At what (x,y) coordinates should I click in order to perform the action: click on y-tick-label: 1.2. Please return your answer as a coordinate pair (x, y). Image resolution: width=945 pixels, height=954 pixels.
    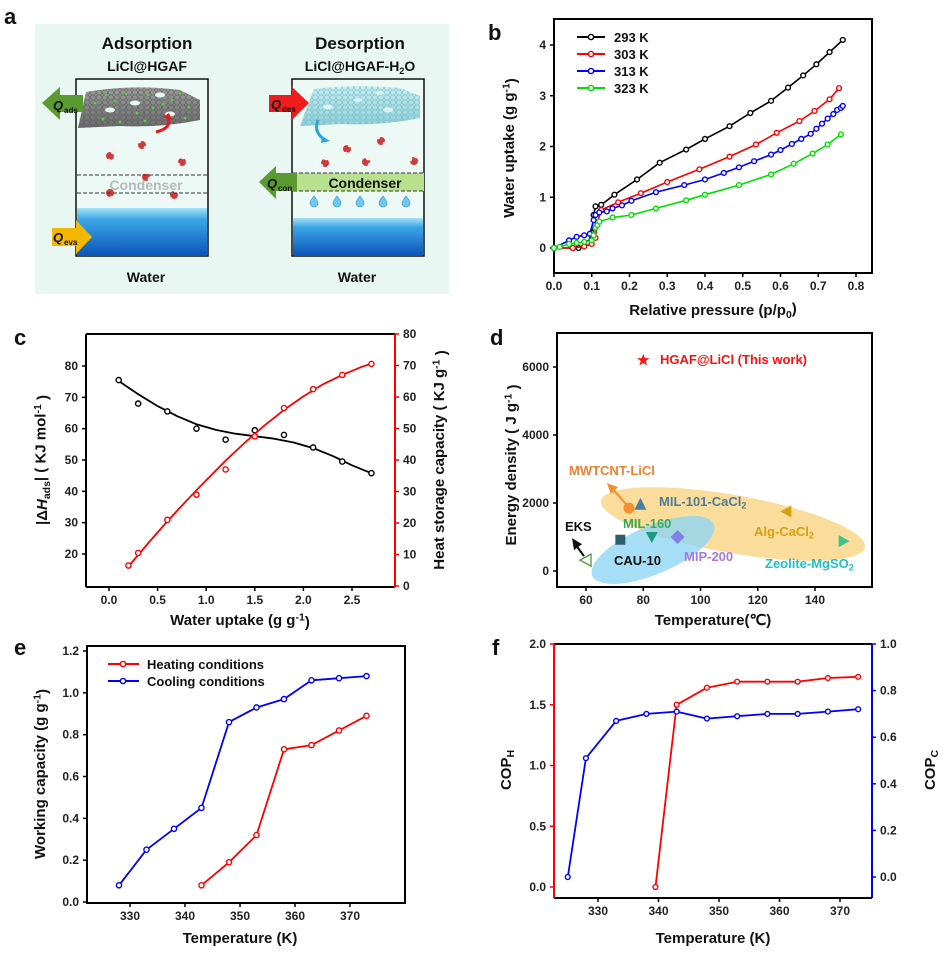
    Looking at the image, I should click on (70, 651).